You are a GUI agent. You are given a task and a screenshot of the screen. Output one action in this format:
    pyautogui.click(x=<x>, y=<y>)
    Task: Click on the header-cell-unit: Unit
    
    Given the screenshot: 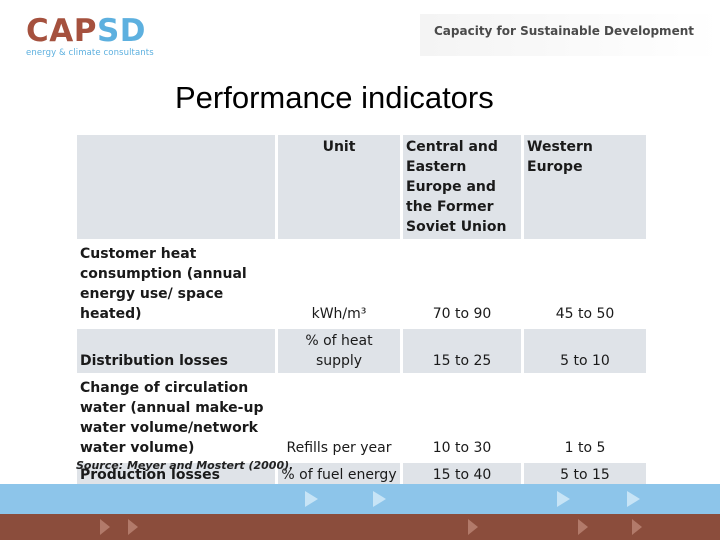 What is the action you would take?
    pyautogui.click(x=339, y=187)
    